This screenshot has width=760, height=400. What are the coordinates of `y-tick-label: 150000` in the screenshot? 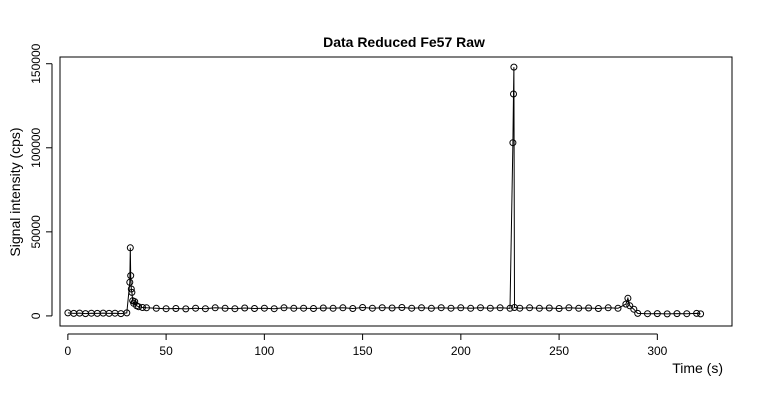 It's located at (36, 63).